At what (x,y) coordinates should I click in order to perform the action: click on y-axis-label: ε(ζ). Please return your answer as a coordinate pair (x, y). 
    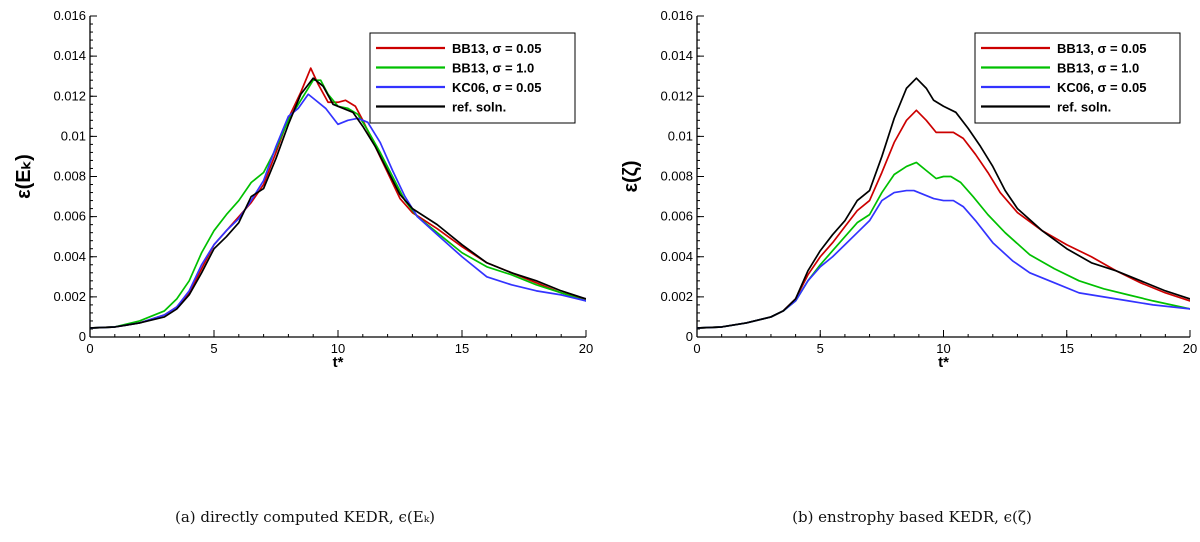
    Looking at the image, I should click on (631, 176).